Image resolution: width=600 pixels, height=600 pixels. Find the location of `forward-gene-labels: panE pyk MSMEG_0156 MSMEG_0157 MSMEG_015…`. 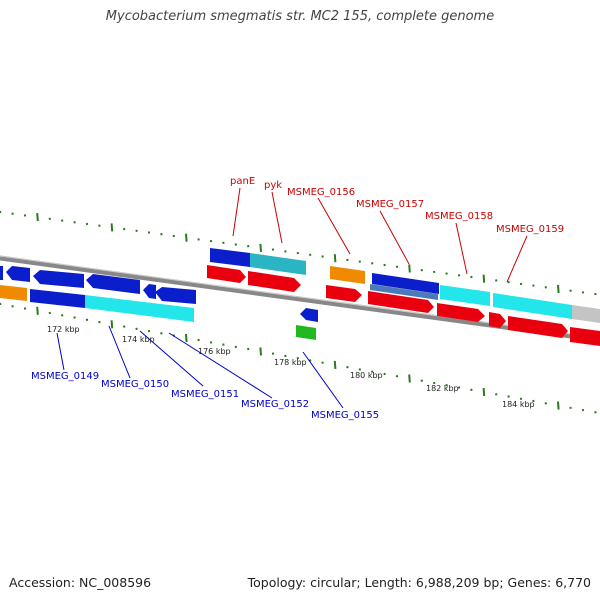

forward-gene-labels: panE pyk MSMEG_0156 MSMEG_0157 MSMEG_015… is located at coordinates (397, 205).